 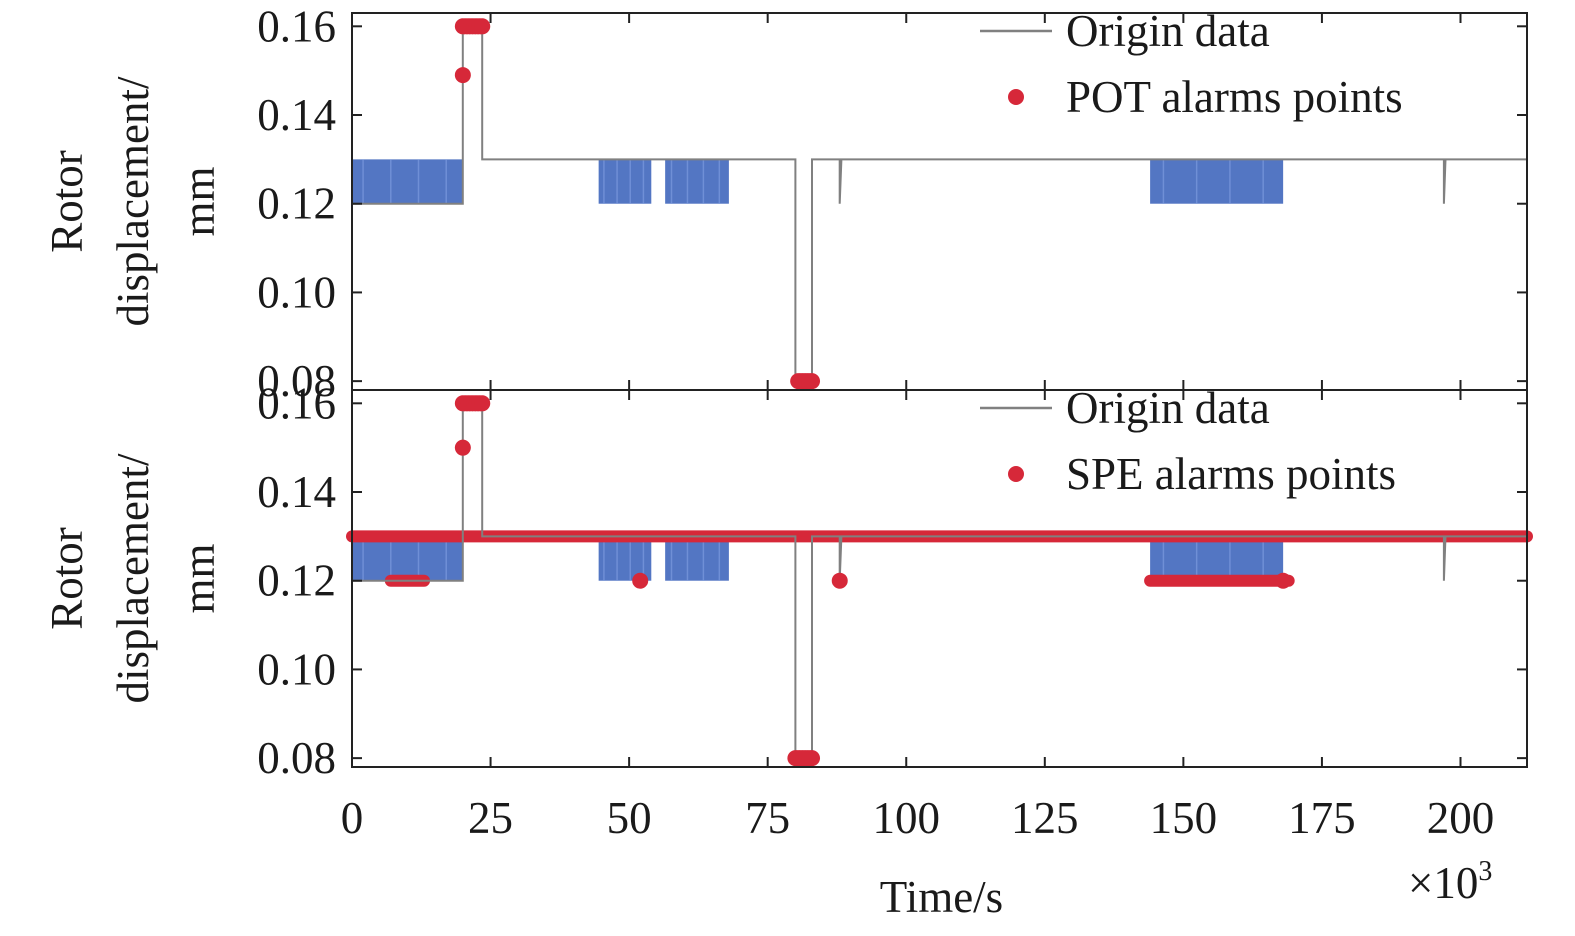 What do you see at coordinates (1231, 474) in the screenshot?
I see `legend-entry-alarms: SPE alarms points` at bounding box center [1231, 474].